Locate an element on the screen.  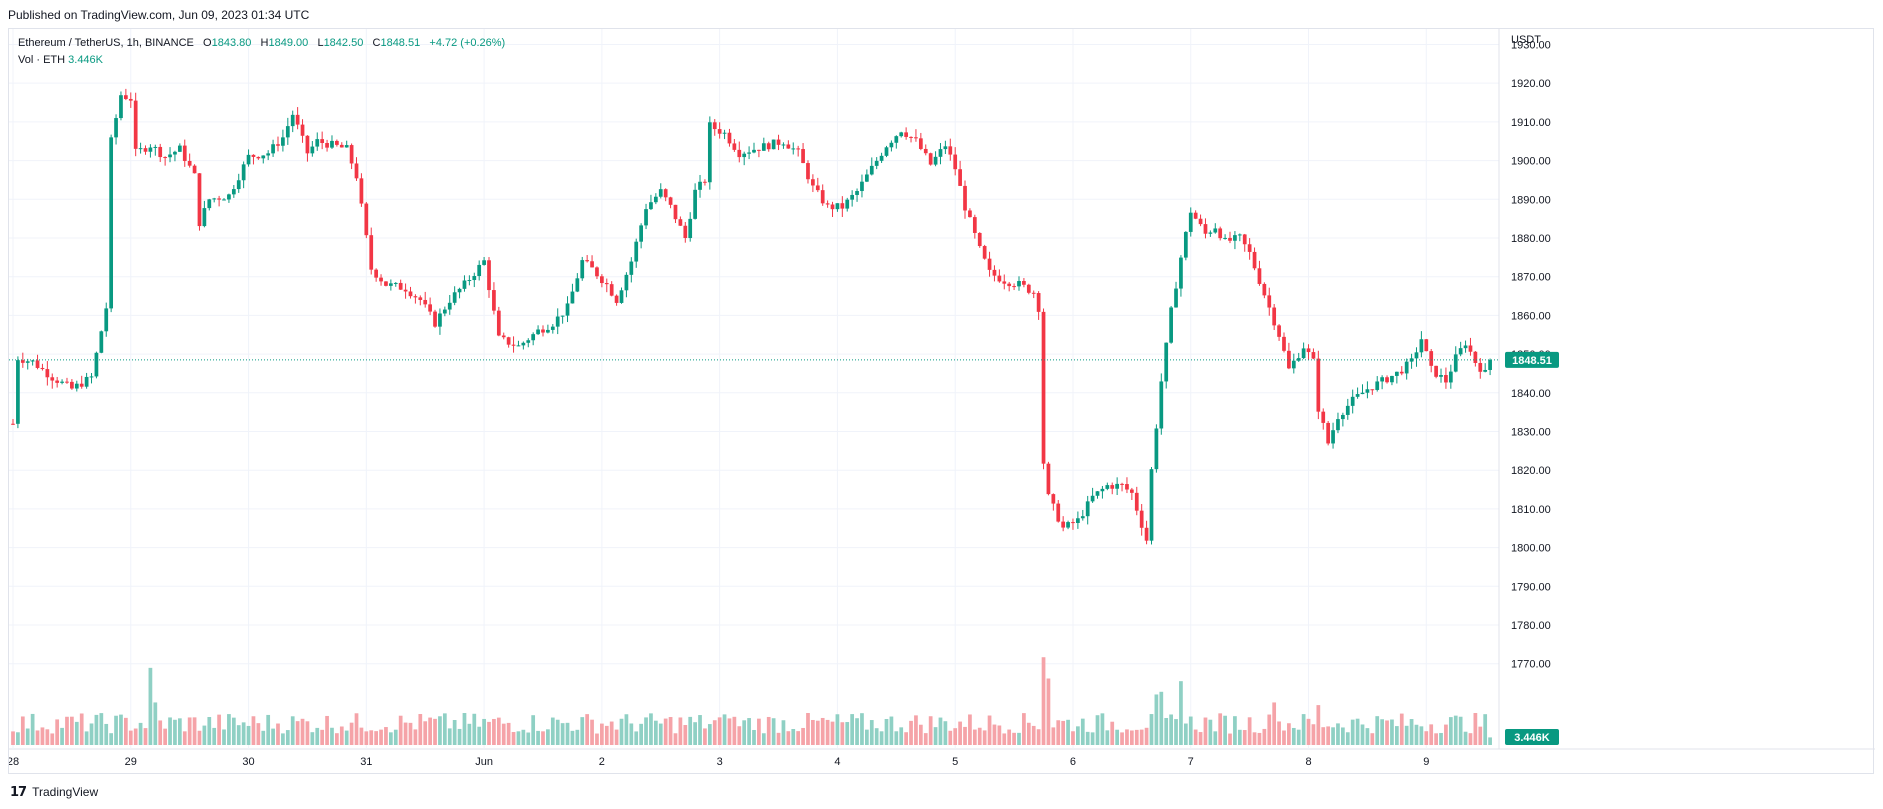
legend-volume-label: Vol · ETH is located at coordinates (42, 60).